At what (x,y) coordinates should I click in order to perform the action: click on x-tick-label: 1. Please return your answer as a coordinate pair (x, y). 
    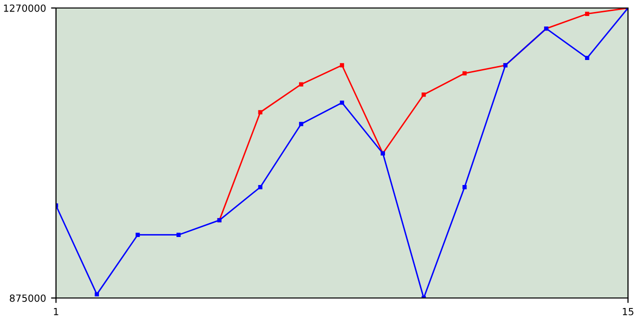
    Looking at the image, I should click on (56, 312).